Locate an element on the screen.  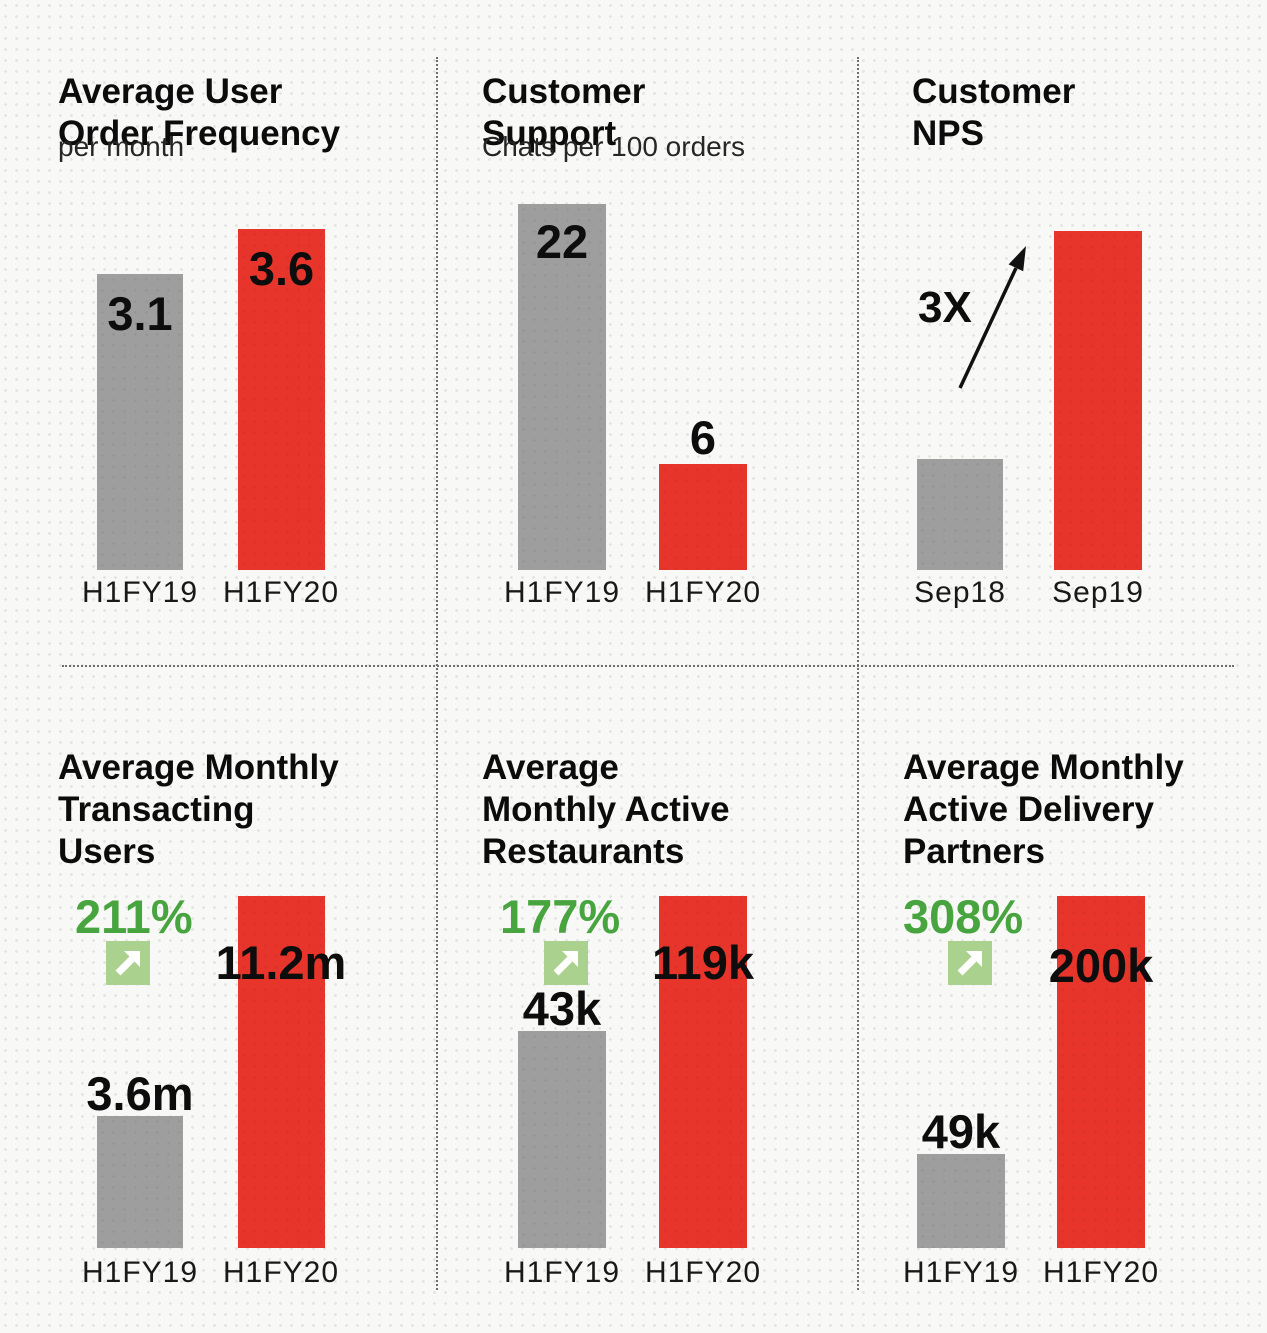
up-trend-arrow-icon is located at coordinates (992, 317).